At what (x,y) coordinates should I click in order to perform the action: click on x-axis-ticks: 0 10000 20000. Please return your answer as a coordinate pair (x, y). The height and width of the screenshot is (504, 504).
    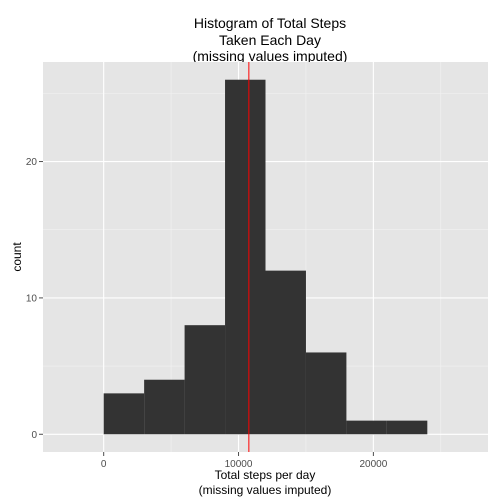
    Looking at the image, I should click on (244, 461).